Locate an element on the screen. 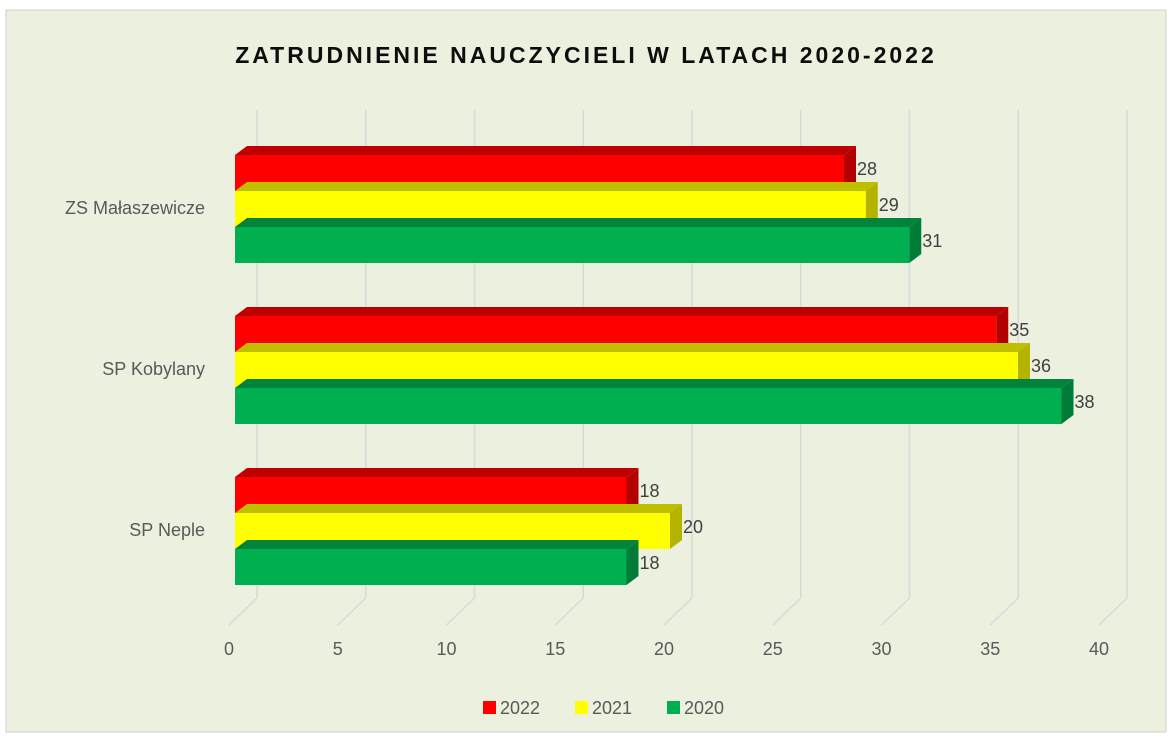 This screenshot has height=743, width=1173. legend-label: 2020 is located at coordinates (704, 708).